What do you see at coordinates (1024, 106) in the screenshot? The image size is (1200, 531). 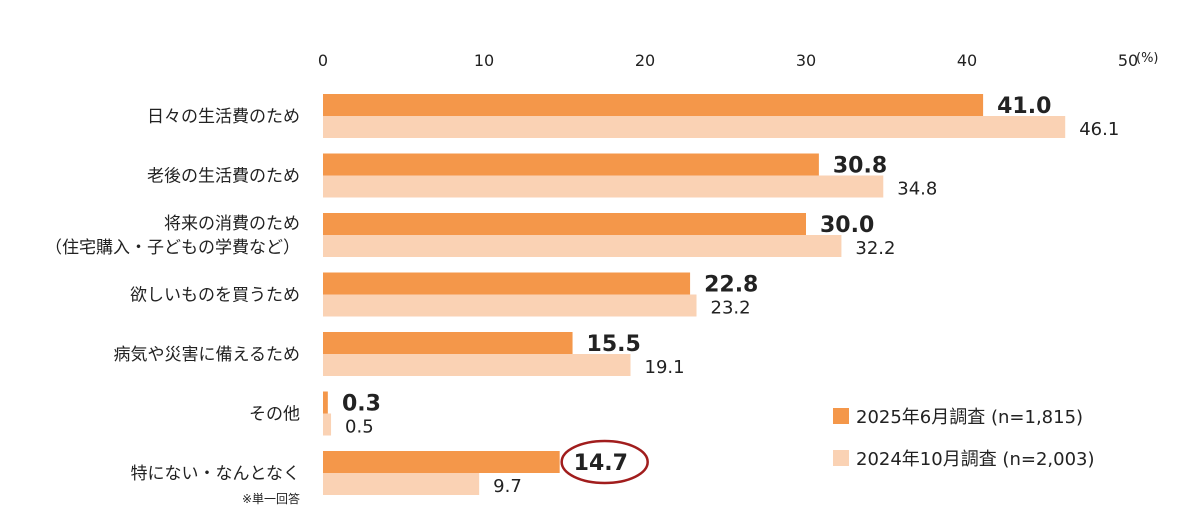 I see `value-label-2025: 41.0` at bounding box center [1024, 106].